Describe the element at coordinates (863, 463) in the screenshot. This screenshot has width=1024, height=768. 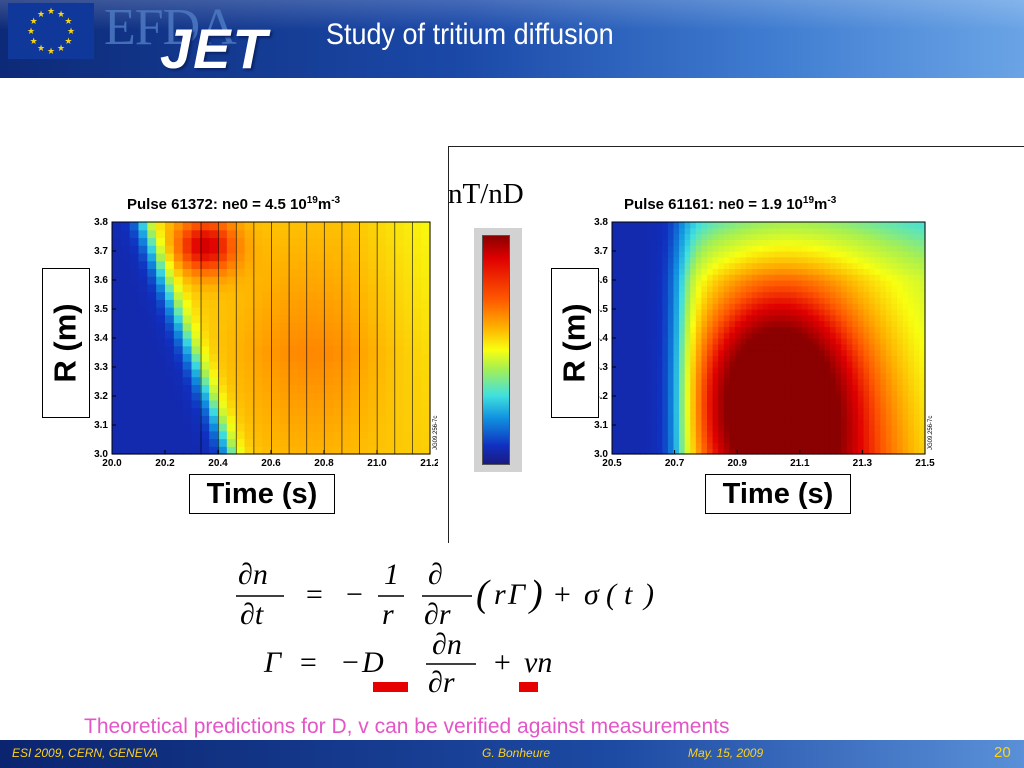
I see `x-tick-label: 21.3` at that location.